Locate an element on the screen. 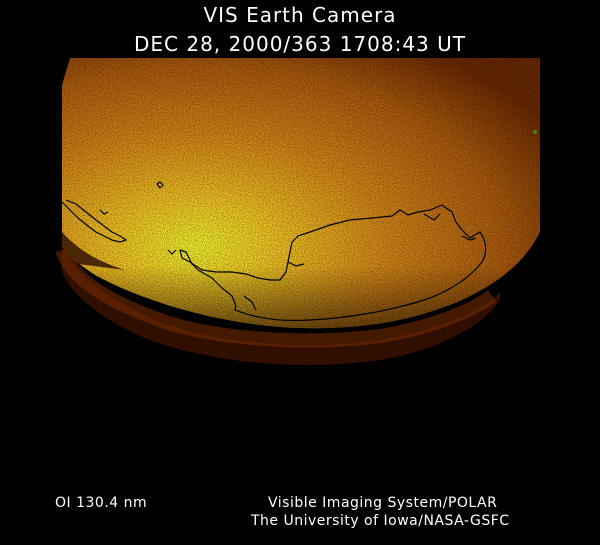 This screenshot has width=600, height=545. instrument-credit: Visible Imaging System/POLAR is located at coordinates (383, 503).